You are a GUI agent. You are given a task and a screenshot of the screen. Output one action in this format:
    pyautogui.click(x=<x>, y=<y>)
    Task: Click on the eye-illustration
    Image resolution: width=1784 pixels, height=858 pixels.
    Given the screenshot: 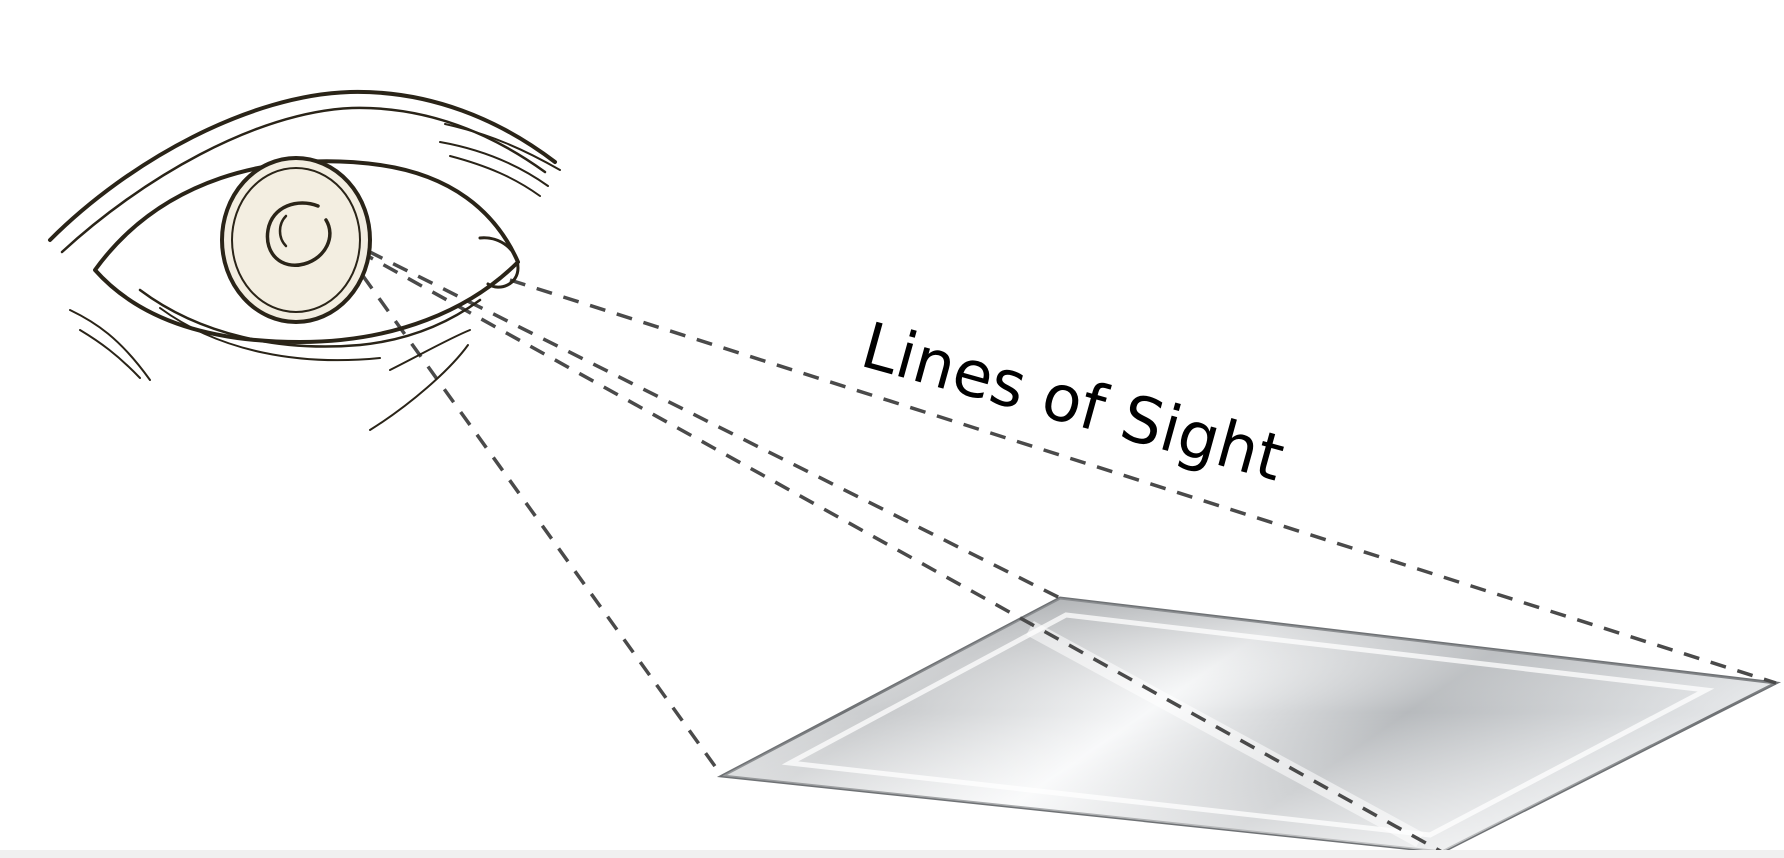 What is the action you would take?
    pyautogui.click(x=304, y=260)
    